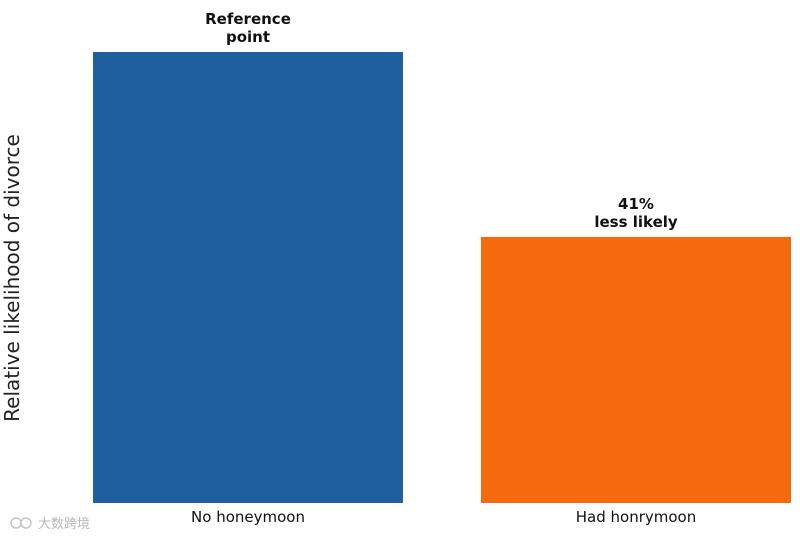 Image resolution: width=800 pixels, height=543 pixels. What do you see at coordinates (64, 524) in the screenshot?
I see `watermark-text: 大数跨境` at bounding box center [64, 524].